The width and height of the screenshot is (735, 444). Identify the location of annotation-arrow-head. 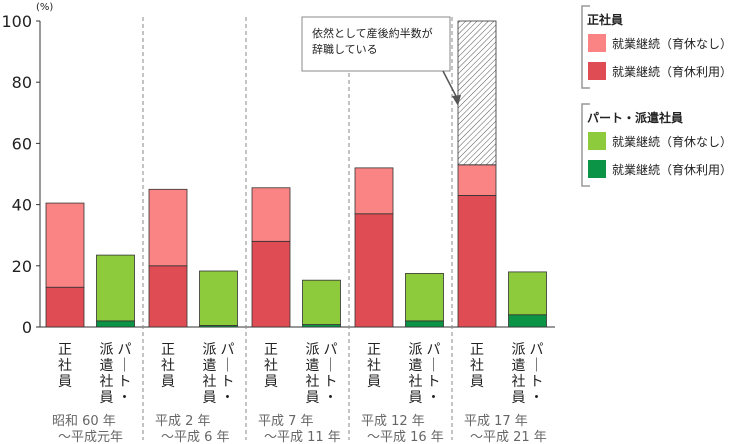
(456, 100).